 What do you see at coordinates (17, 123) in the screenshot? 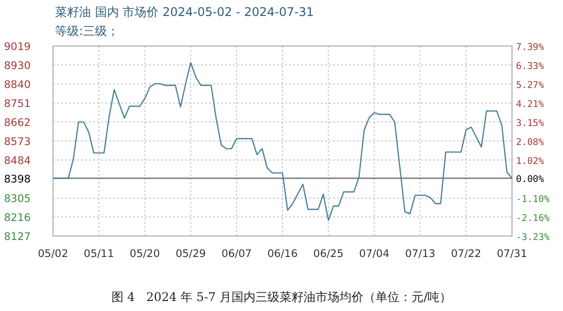
I see `y-tick-label: 8662` at bounding box center [17, 123].